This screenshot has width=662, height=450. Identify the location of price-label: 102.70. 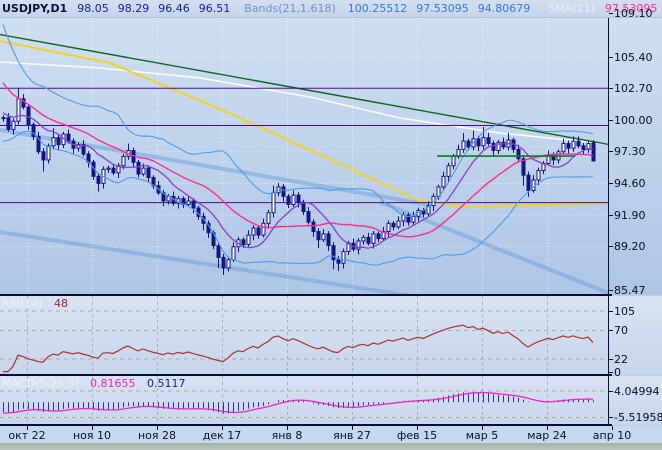
(633, 88).